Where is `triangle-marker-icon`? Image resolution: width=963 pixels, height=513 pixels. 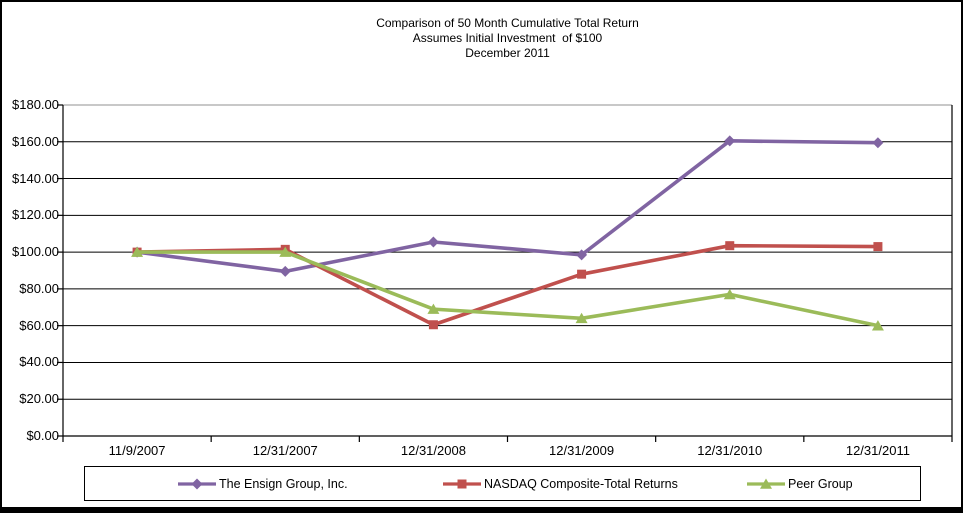
triangle-marker-icon is located at coordinates (766, 483).